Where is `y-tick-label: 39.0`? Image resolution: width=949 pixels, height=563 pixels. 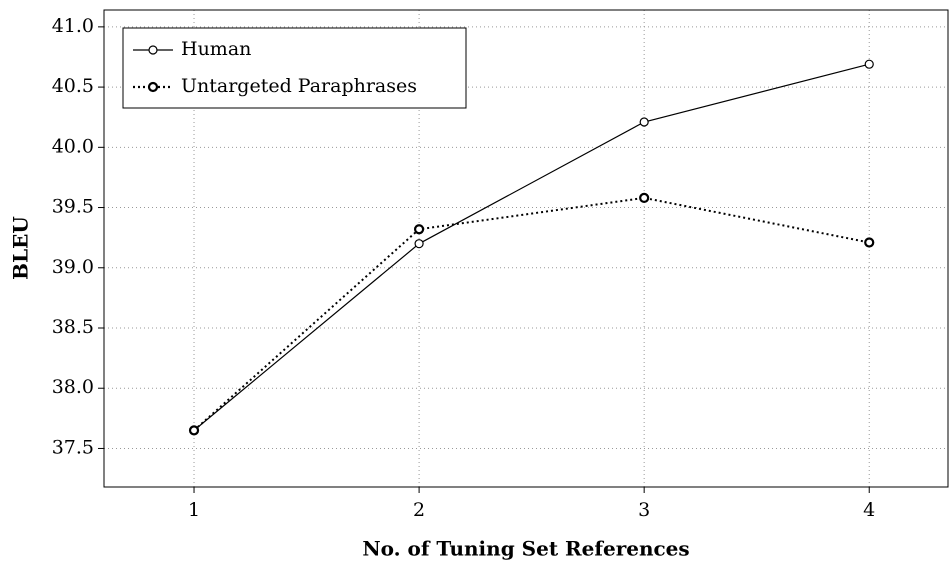
y-tick-label: 39.0 is located at coordinates (73, 267).